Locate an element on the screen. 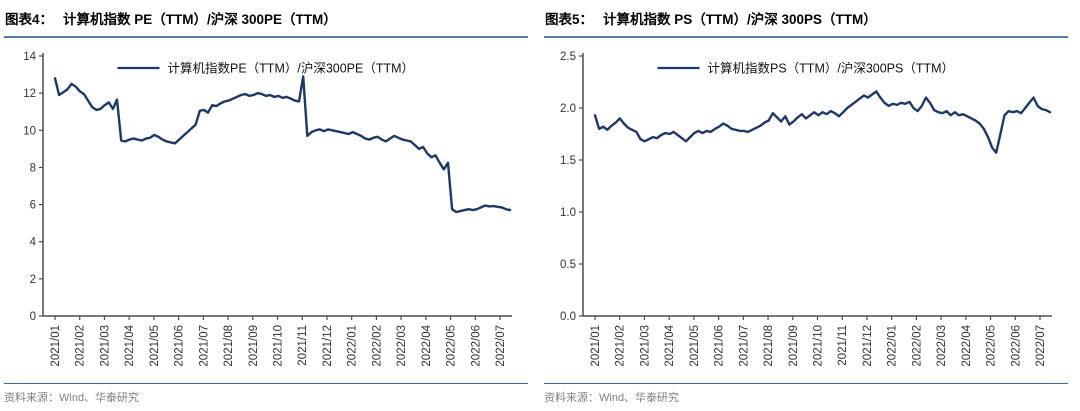  y-tick-label: 0.5 is located at coordinates (568, 265).